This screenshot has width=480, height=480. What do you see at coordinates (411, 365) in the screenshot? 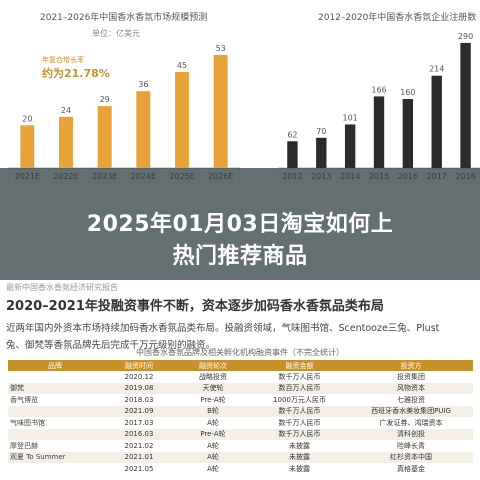
I see `th-investor: 投资方` at bounding box center [411, 365].